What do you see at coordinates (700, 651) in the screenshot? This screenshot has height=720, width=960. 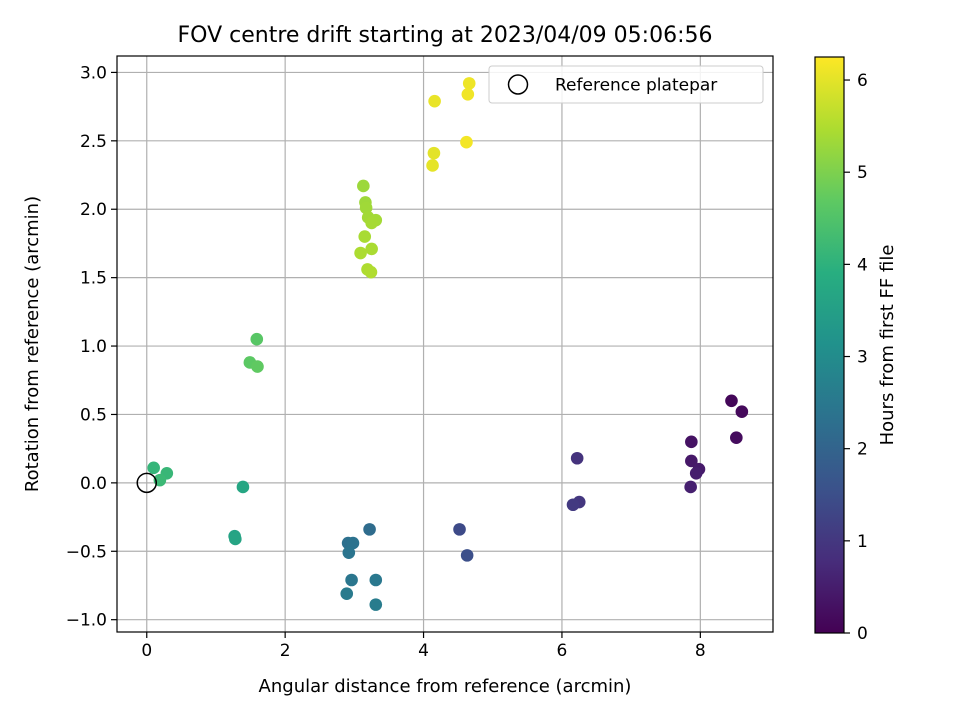 I see `x-tick-label: 8` at bounding box center [700, 651].